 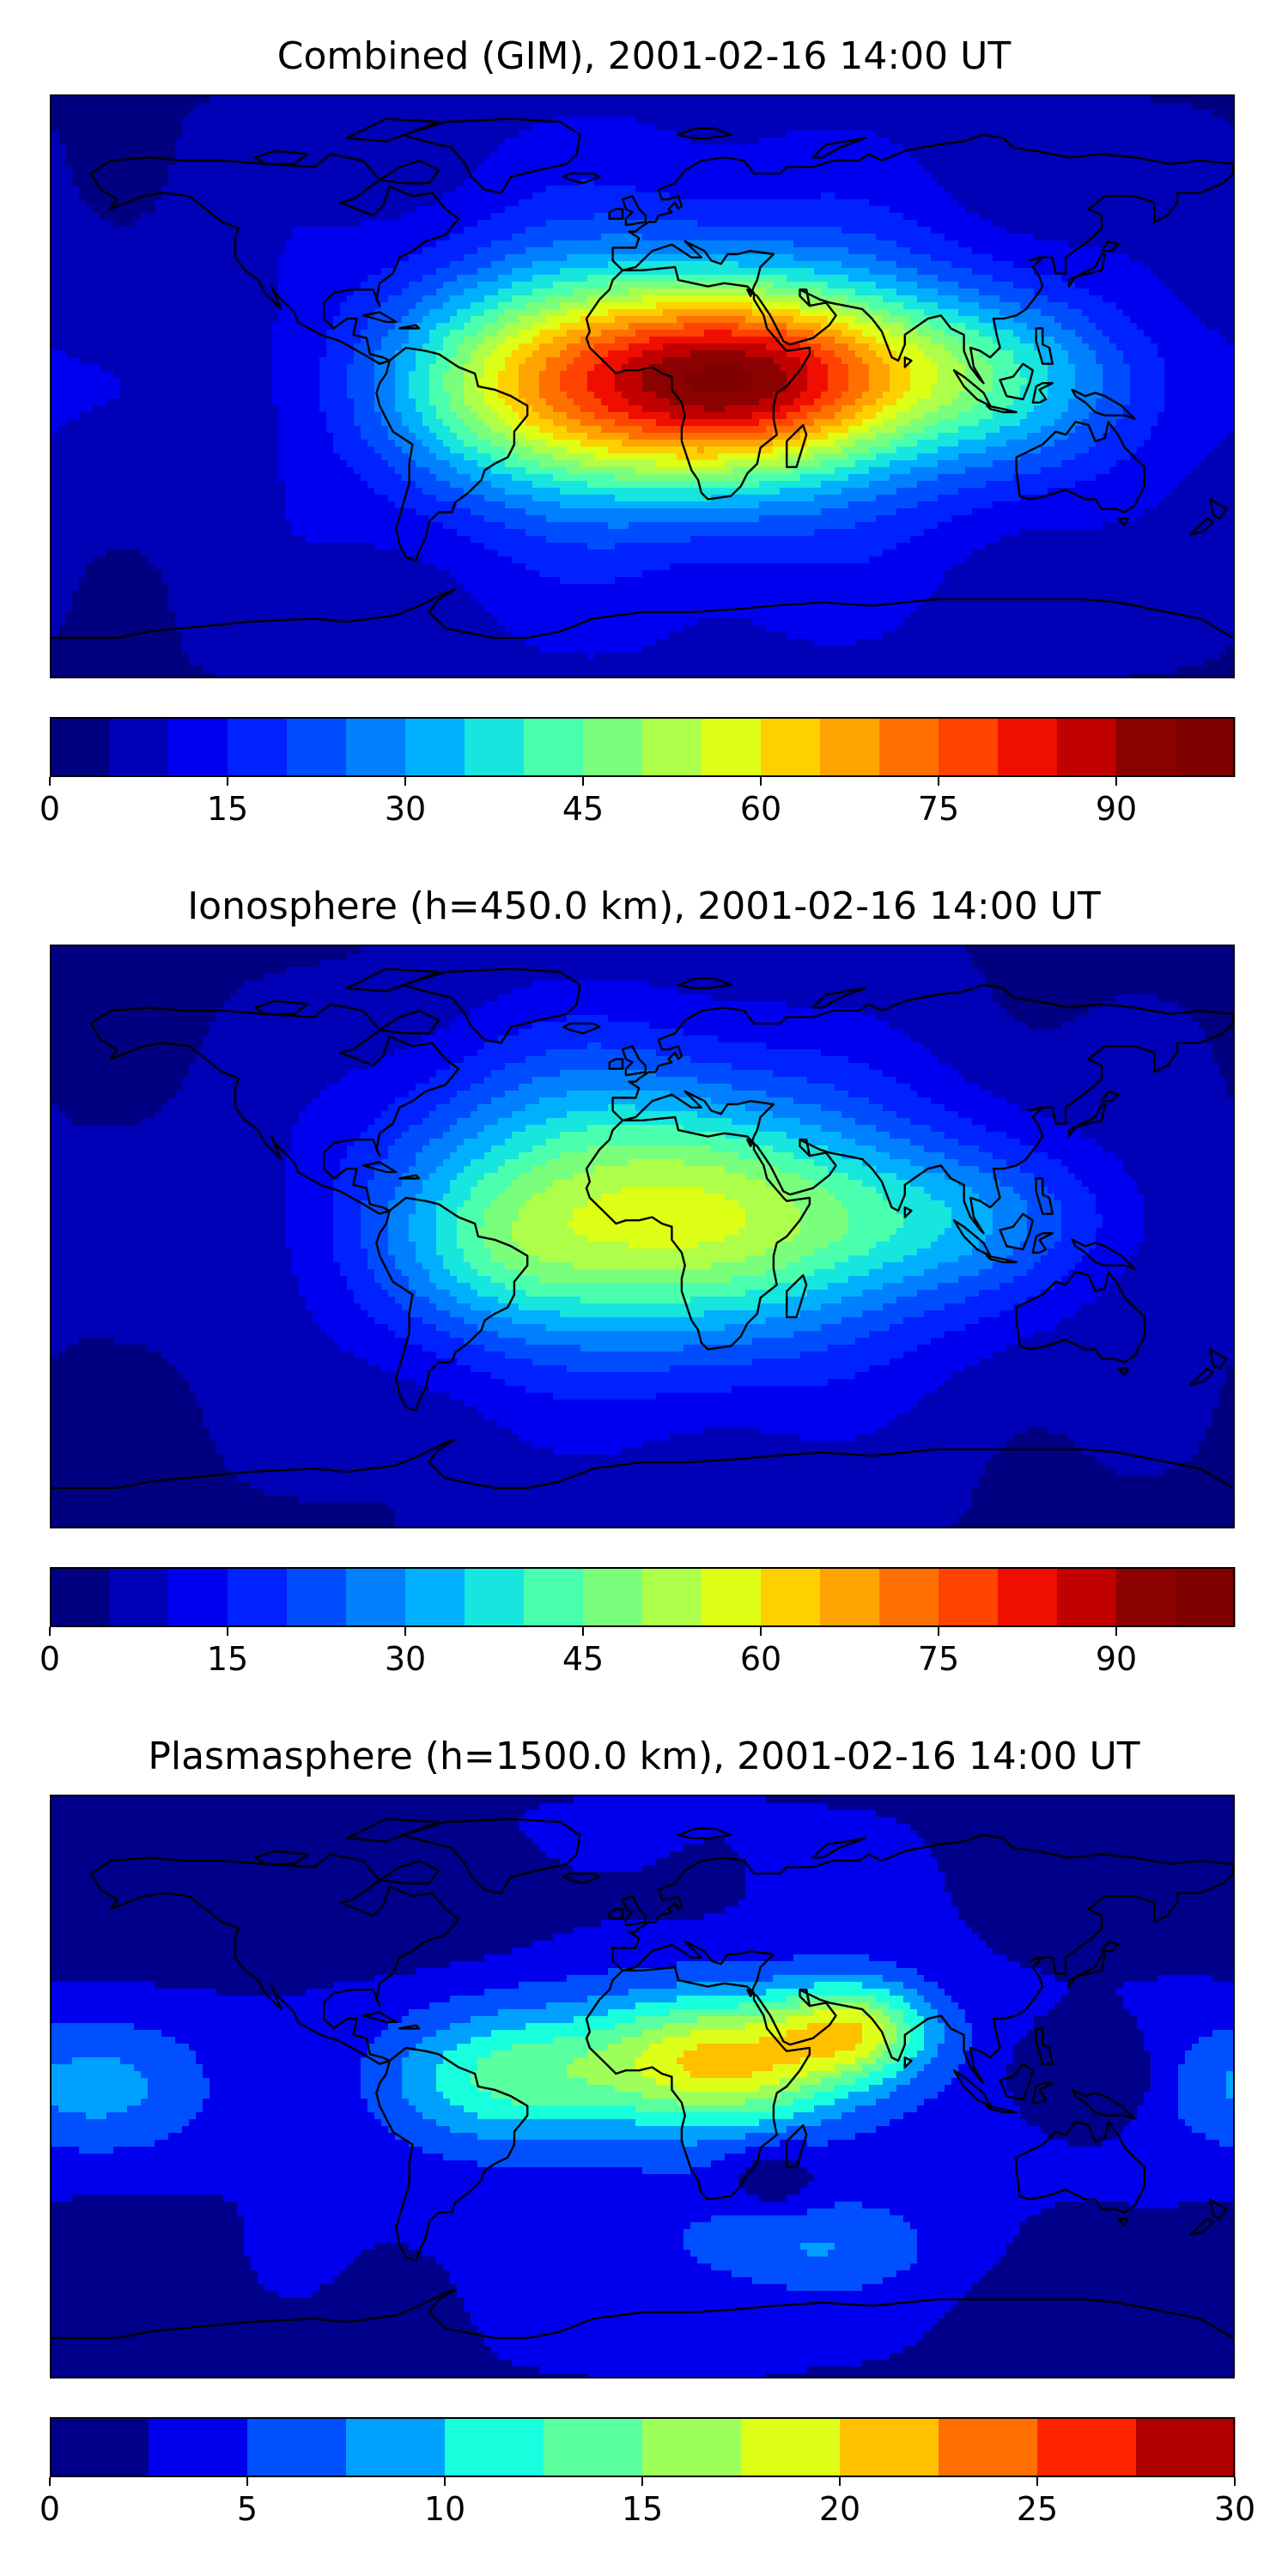 What do you see at coordinates (1116, 1659) in the screenshot?
I see `colorbar-tick-label: 90` at bounding box center [1116, 1659].